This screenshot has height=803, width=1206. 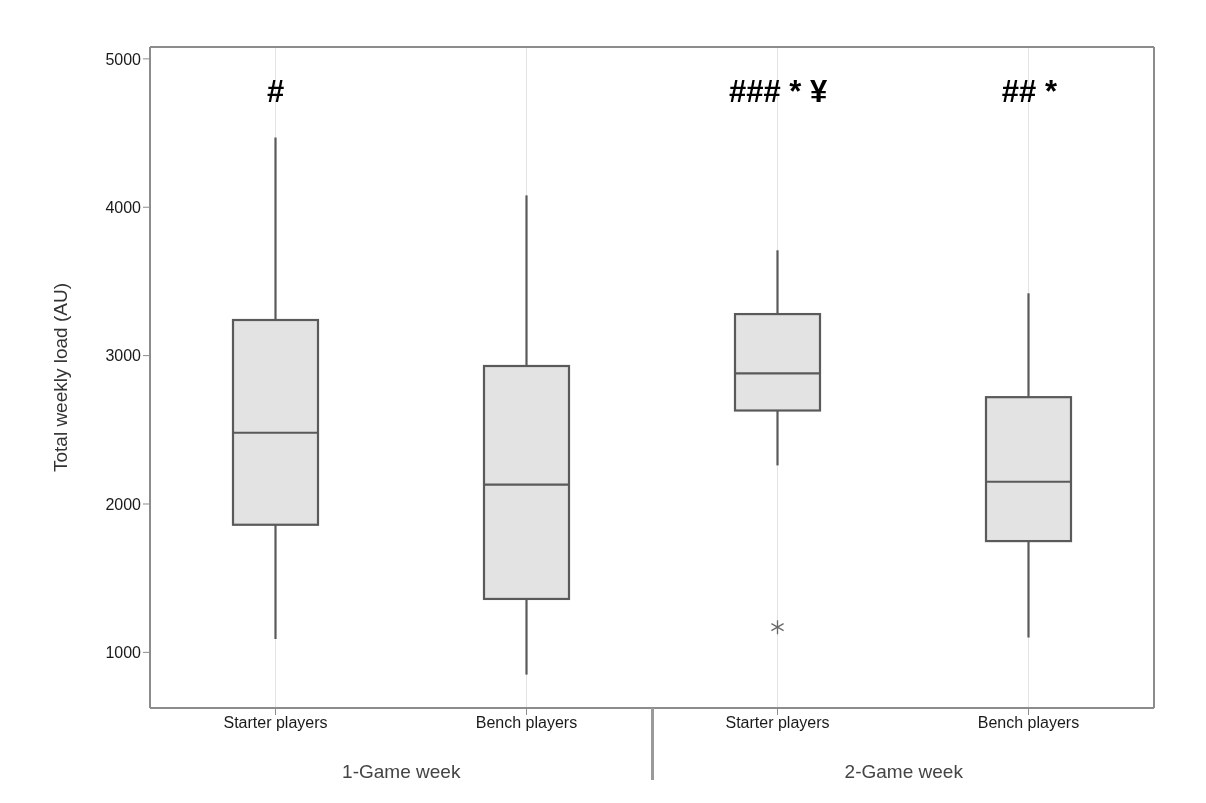 I want to click on y-tick-label: 4000, so click(x=123, y=207).